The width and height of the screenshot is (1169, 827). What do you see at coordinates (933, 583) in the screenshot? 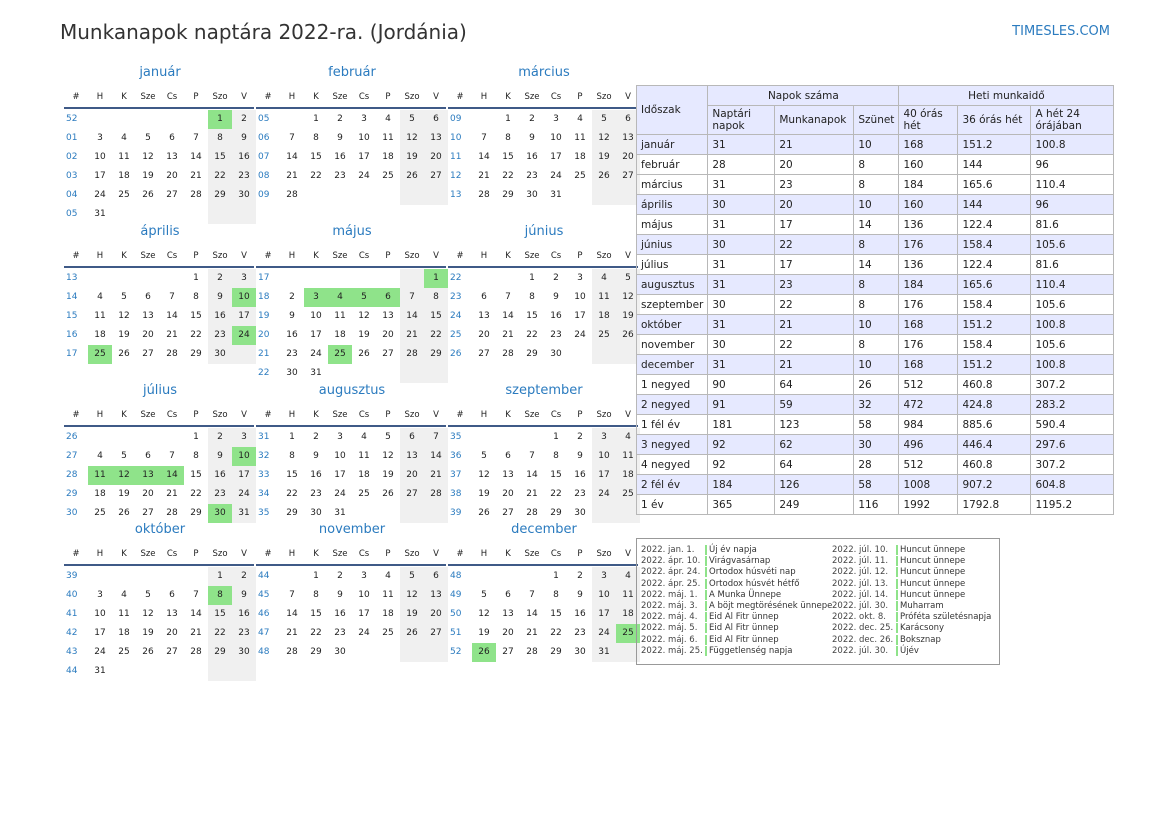
I see `holiday-name: Huncut ünnepe` at bounding box center [933, 583].